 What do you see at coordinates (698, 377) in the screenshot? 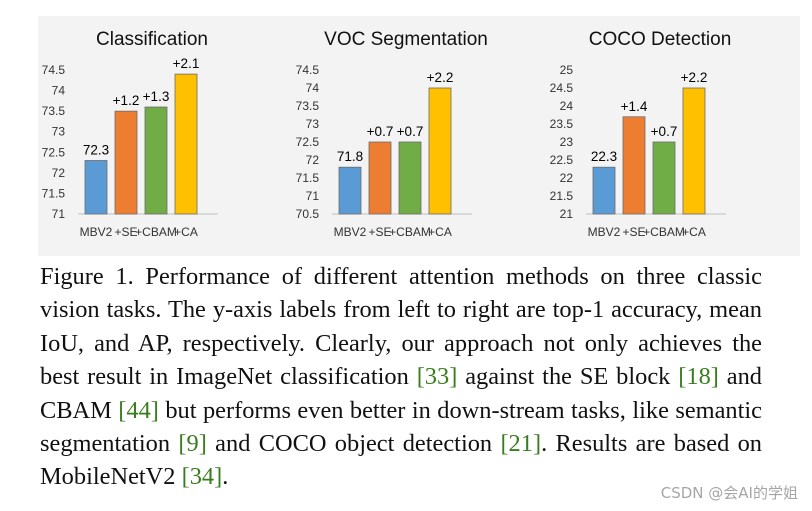
I see `citation-link: [18]` at bounding box center [698, 377].